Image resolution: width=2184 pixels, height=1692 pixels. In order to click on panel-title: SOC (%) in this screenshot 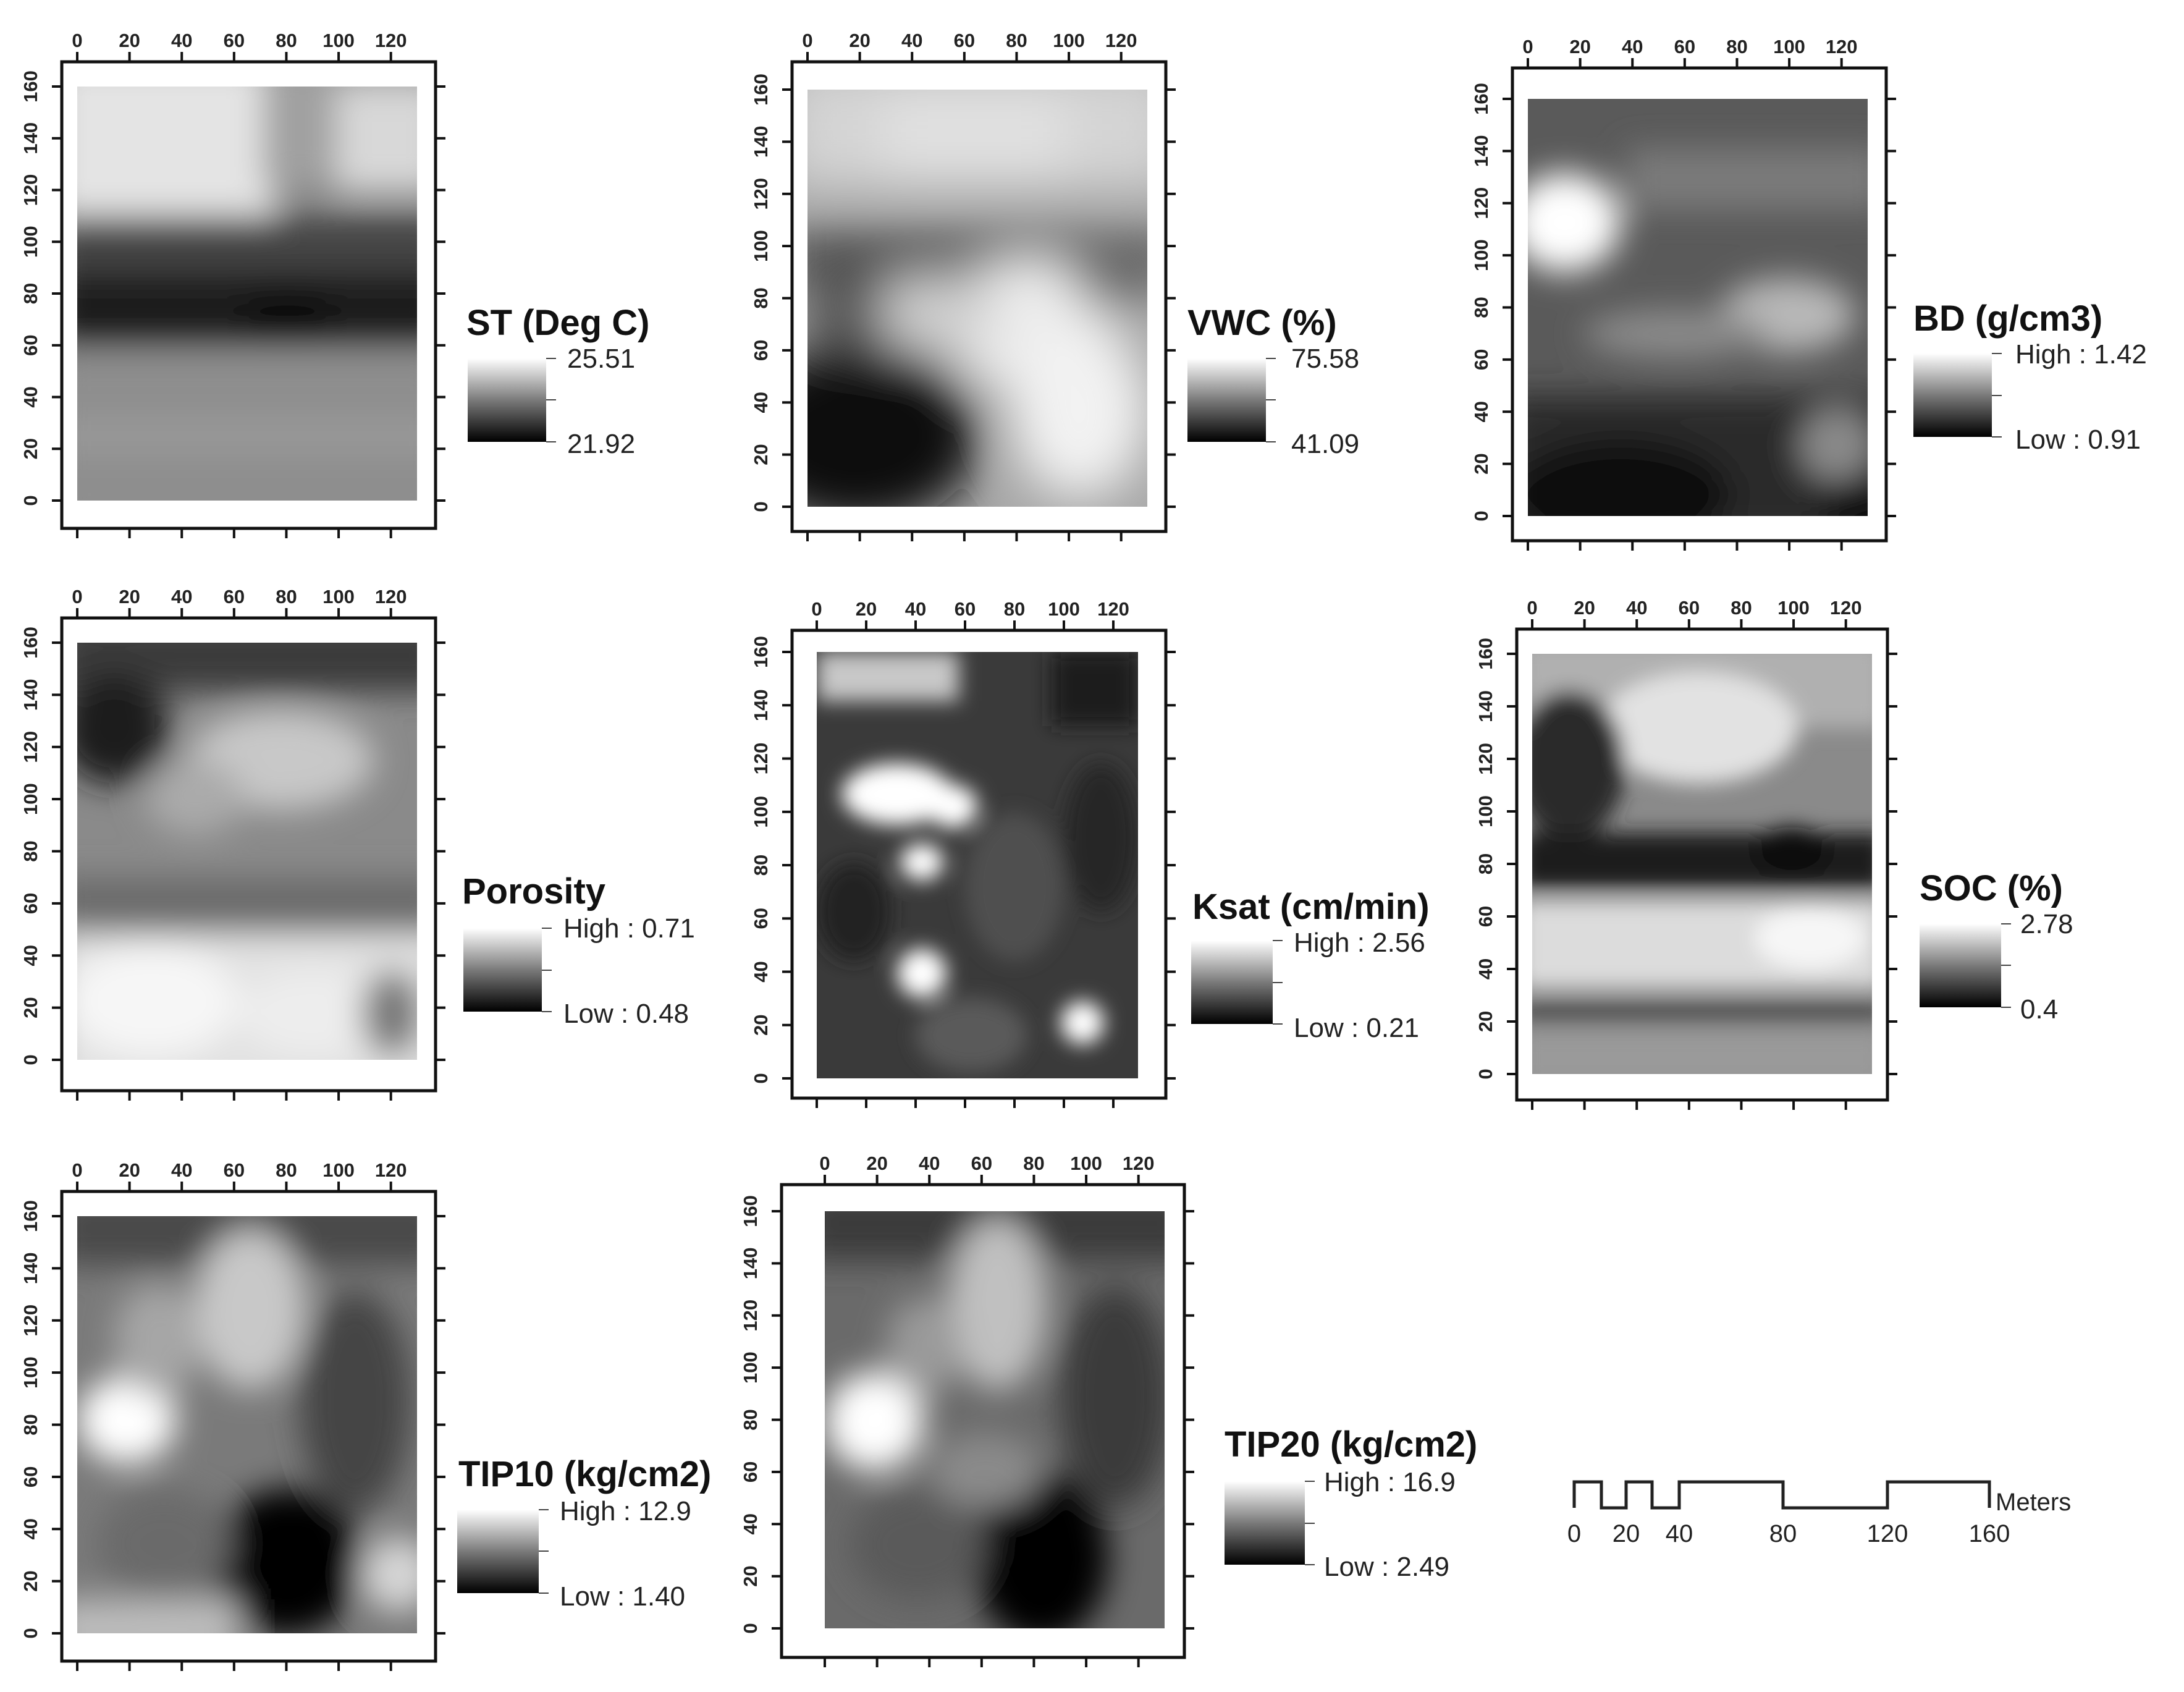, I will do `click(1992, 888)`.